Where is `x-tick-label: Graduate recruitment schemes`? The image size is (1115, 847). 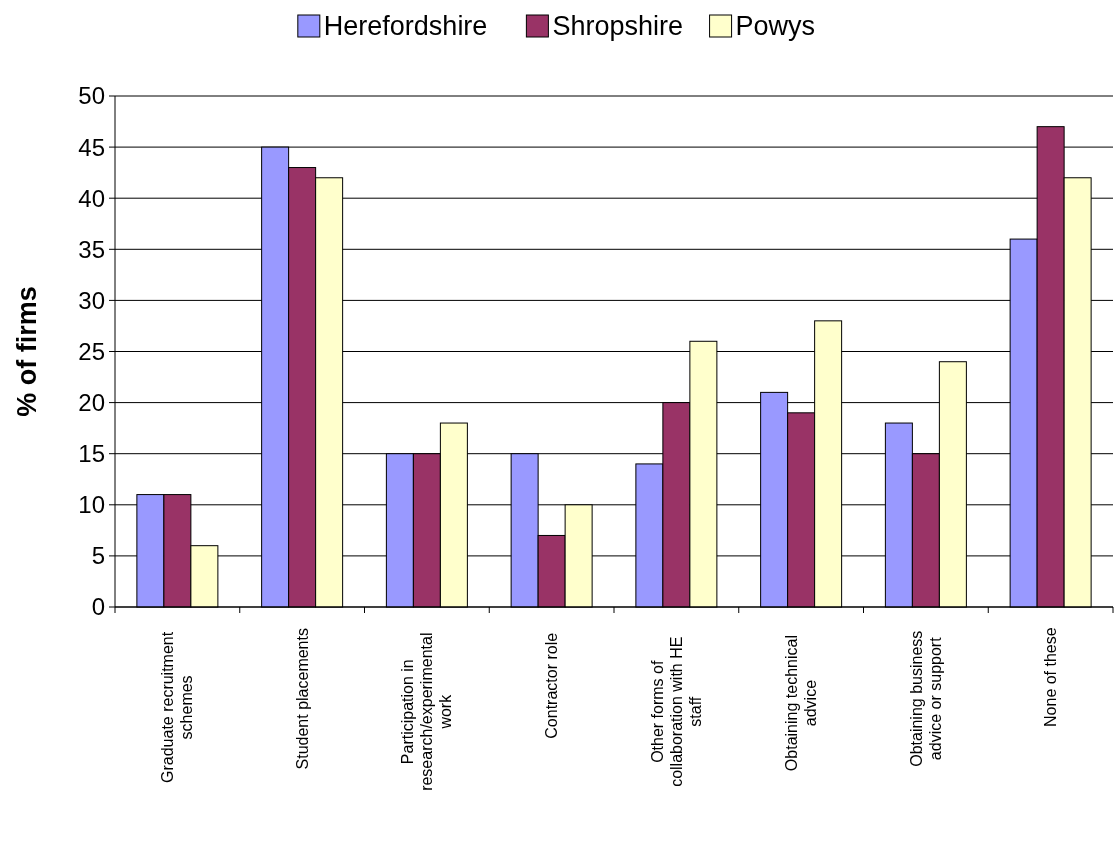 x-tick-label: Graduate recruitment schemes is located at coordinates (177, 707).